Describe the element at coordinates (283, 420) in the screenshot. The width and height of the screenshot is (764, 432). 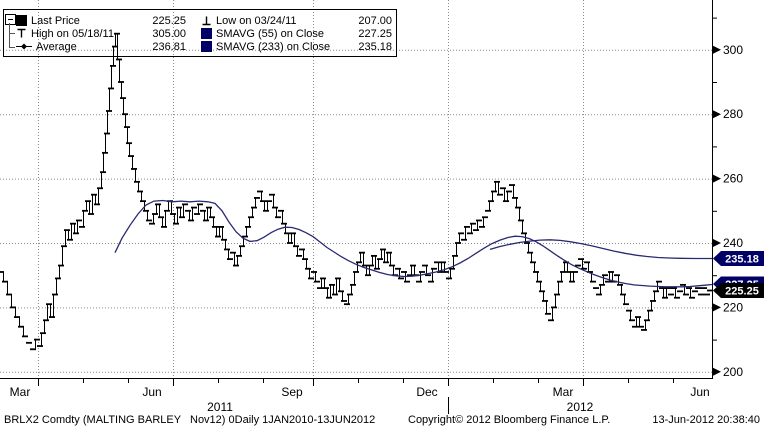
I see `footer-chart-details: Nov12) 0Daily 1JAN2010-13JUN2012` at that location.